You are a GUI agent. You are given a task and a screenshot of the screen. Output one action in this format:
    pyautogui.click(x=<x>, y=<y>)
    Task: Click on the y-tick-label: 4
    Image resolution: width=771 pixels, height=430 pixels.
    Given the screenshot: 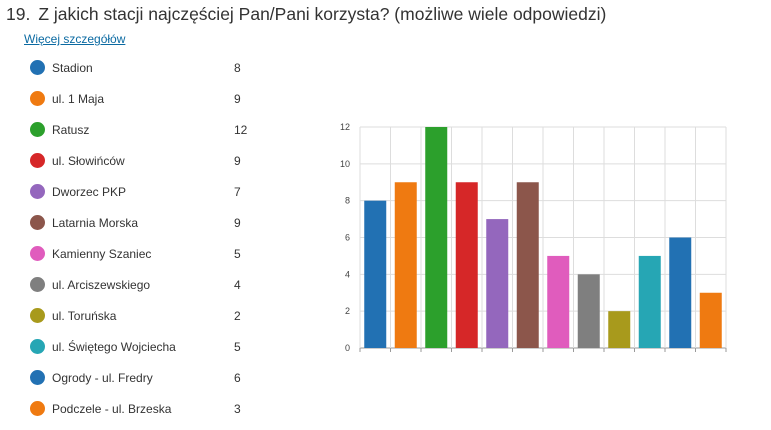 What is the action you would take?
    pyautogui.click(x=347, y=274)
    